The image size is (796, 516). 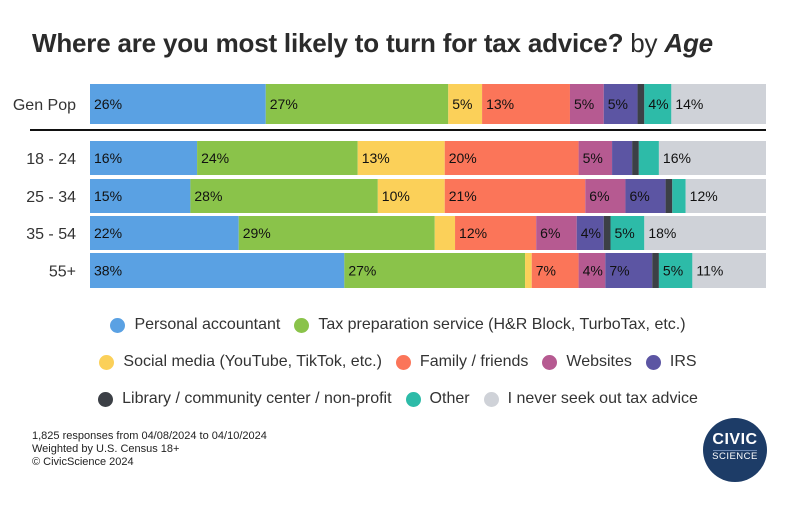 I want to click on bar-35-54-tax-preparation-service-h-r-block-turbotax-etc, so click(x=336, y=233).